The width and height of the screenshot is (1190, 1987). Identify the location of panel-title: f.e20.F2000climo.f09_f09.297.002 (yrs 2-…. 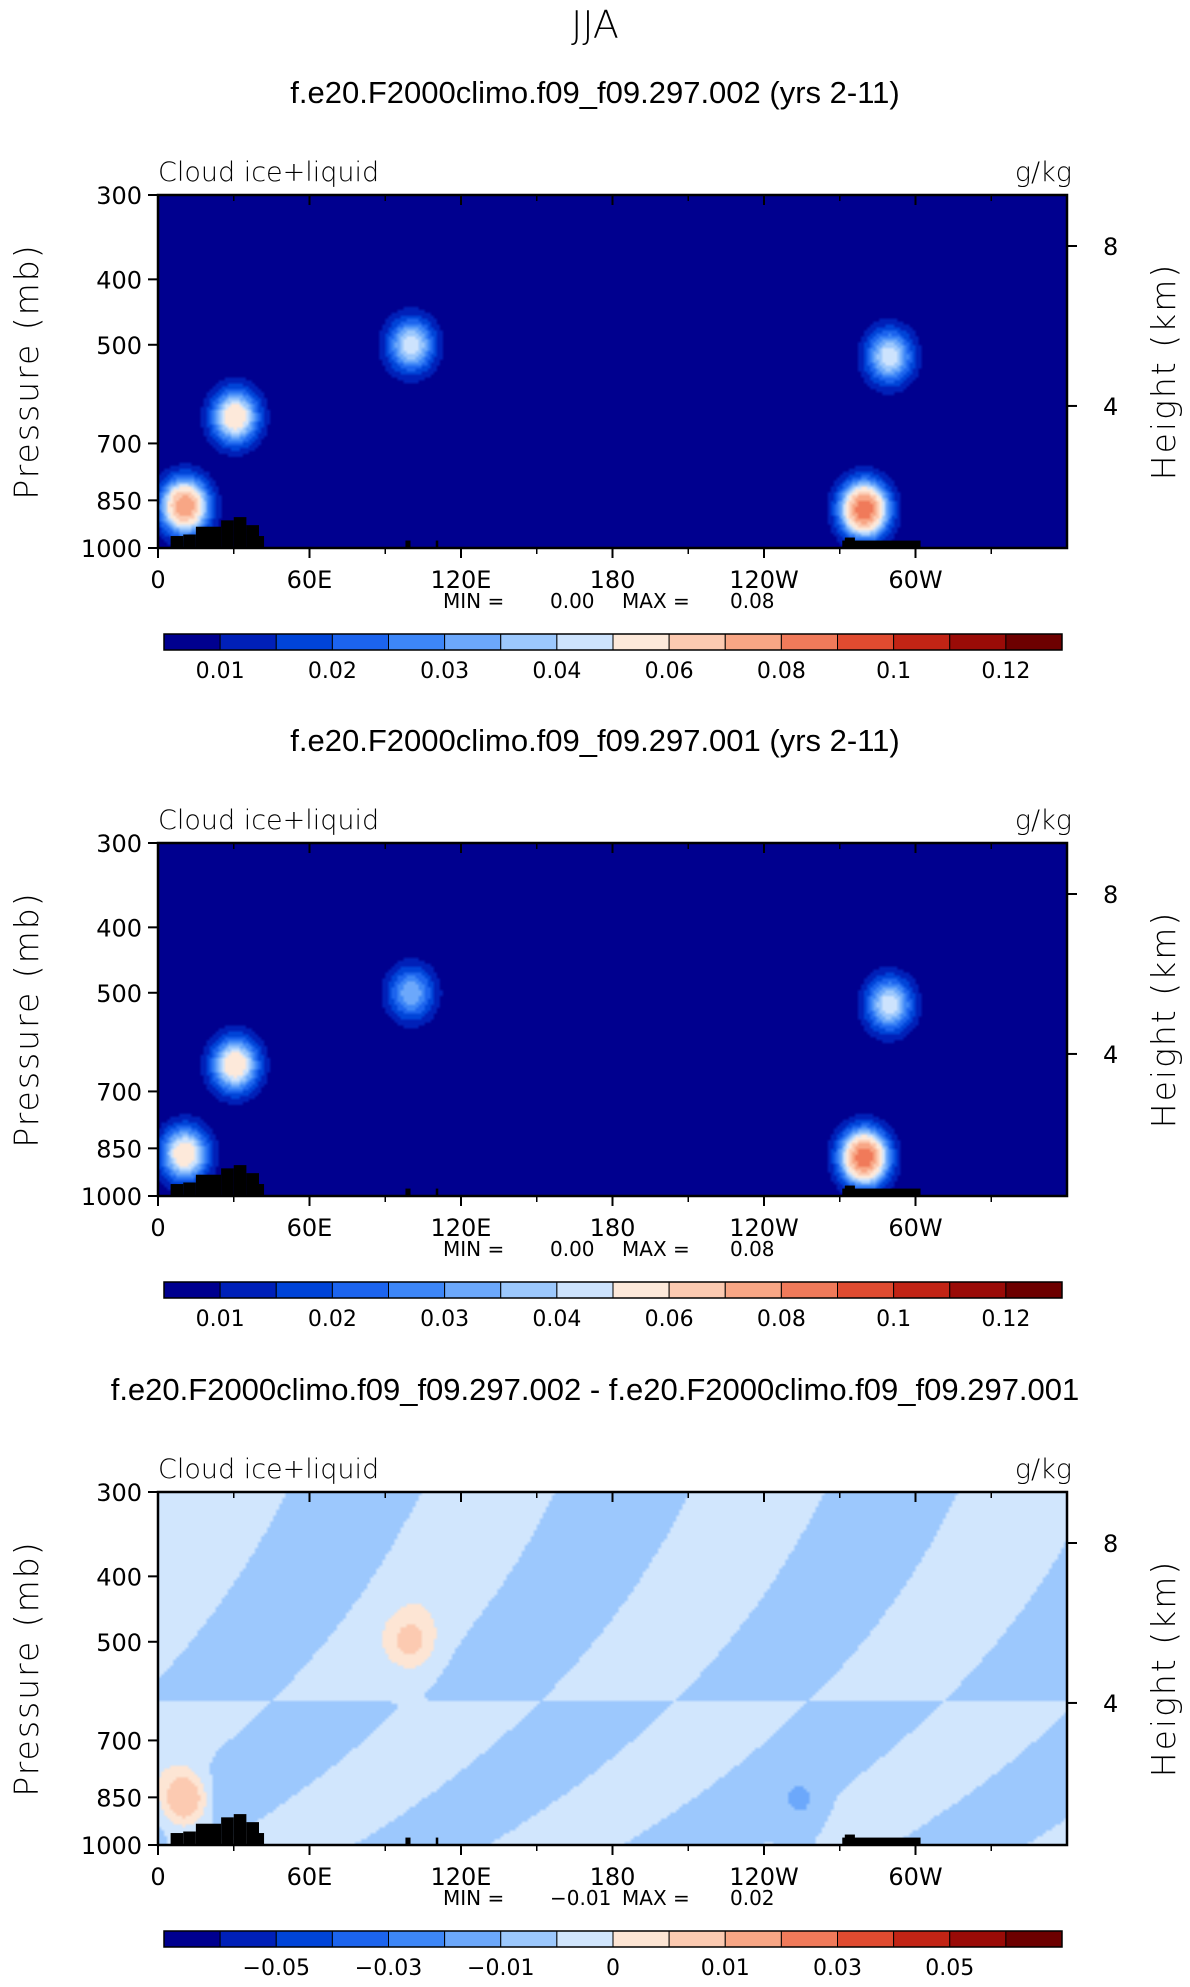
(594, 92).